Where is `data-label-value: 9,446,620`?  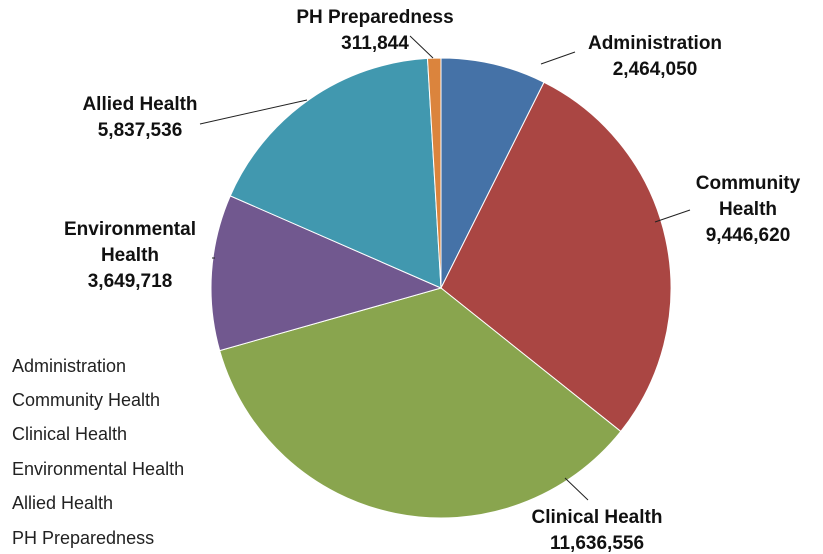
data-label-value: 9,446,620 is located at coordinates (748, 235).